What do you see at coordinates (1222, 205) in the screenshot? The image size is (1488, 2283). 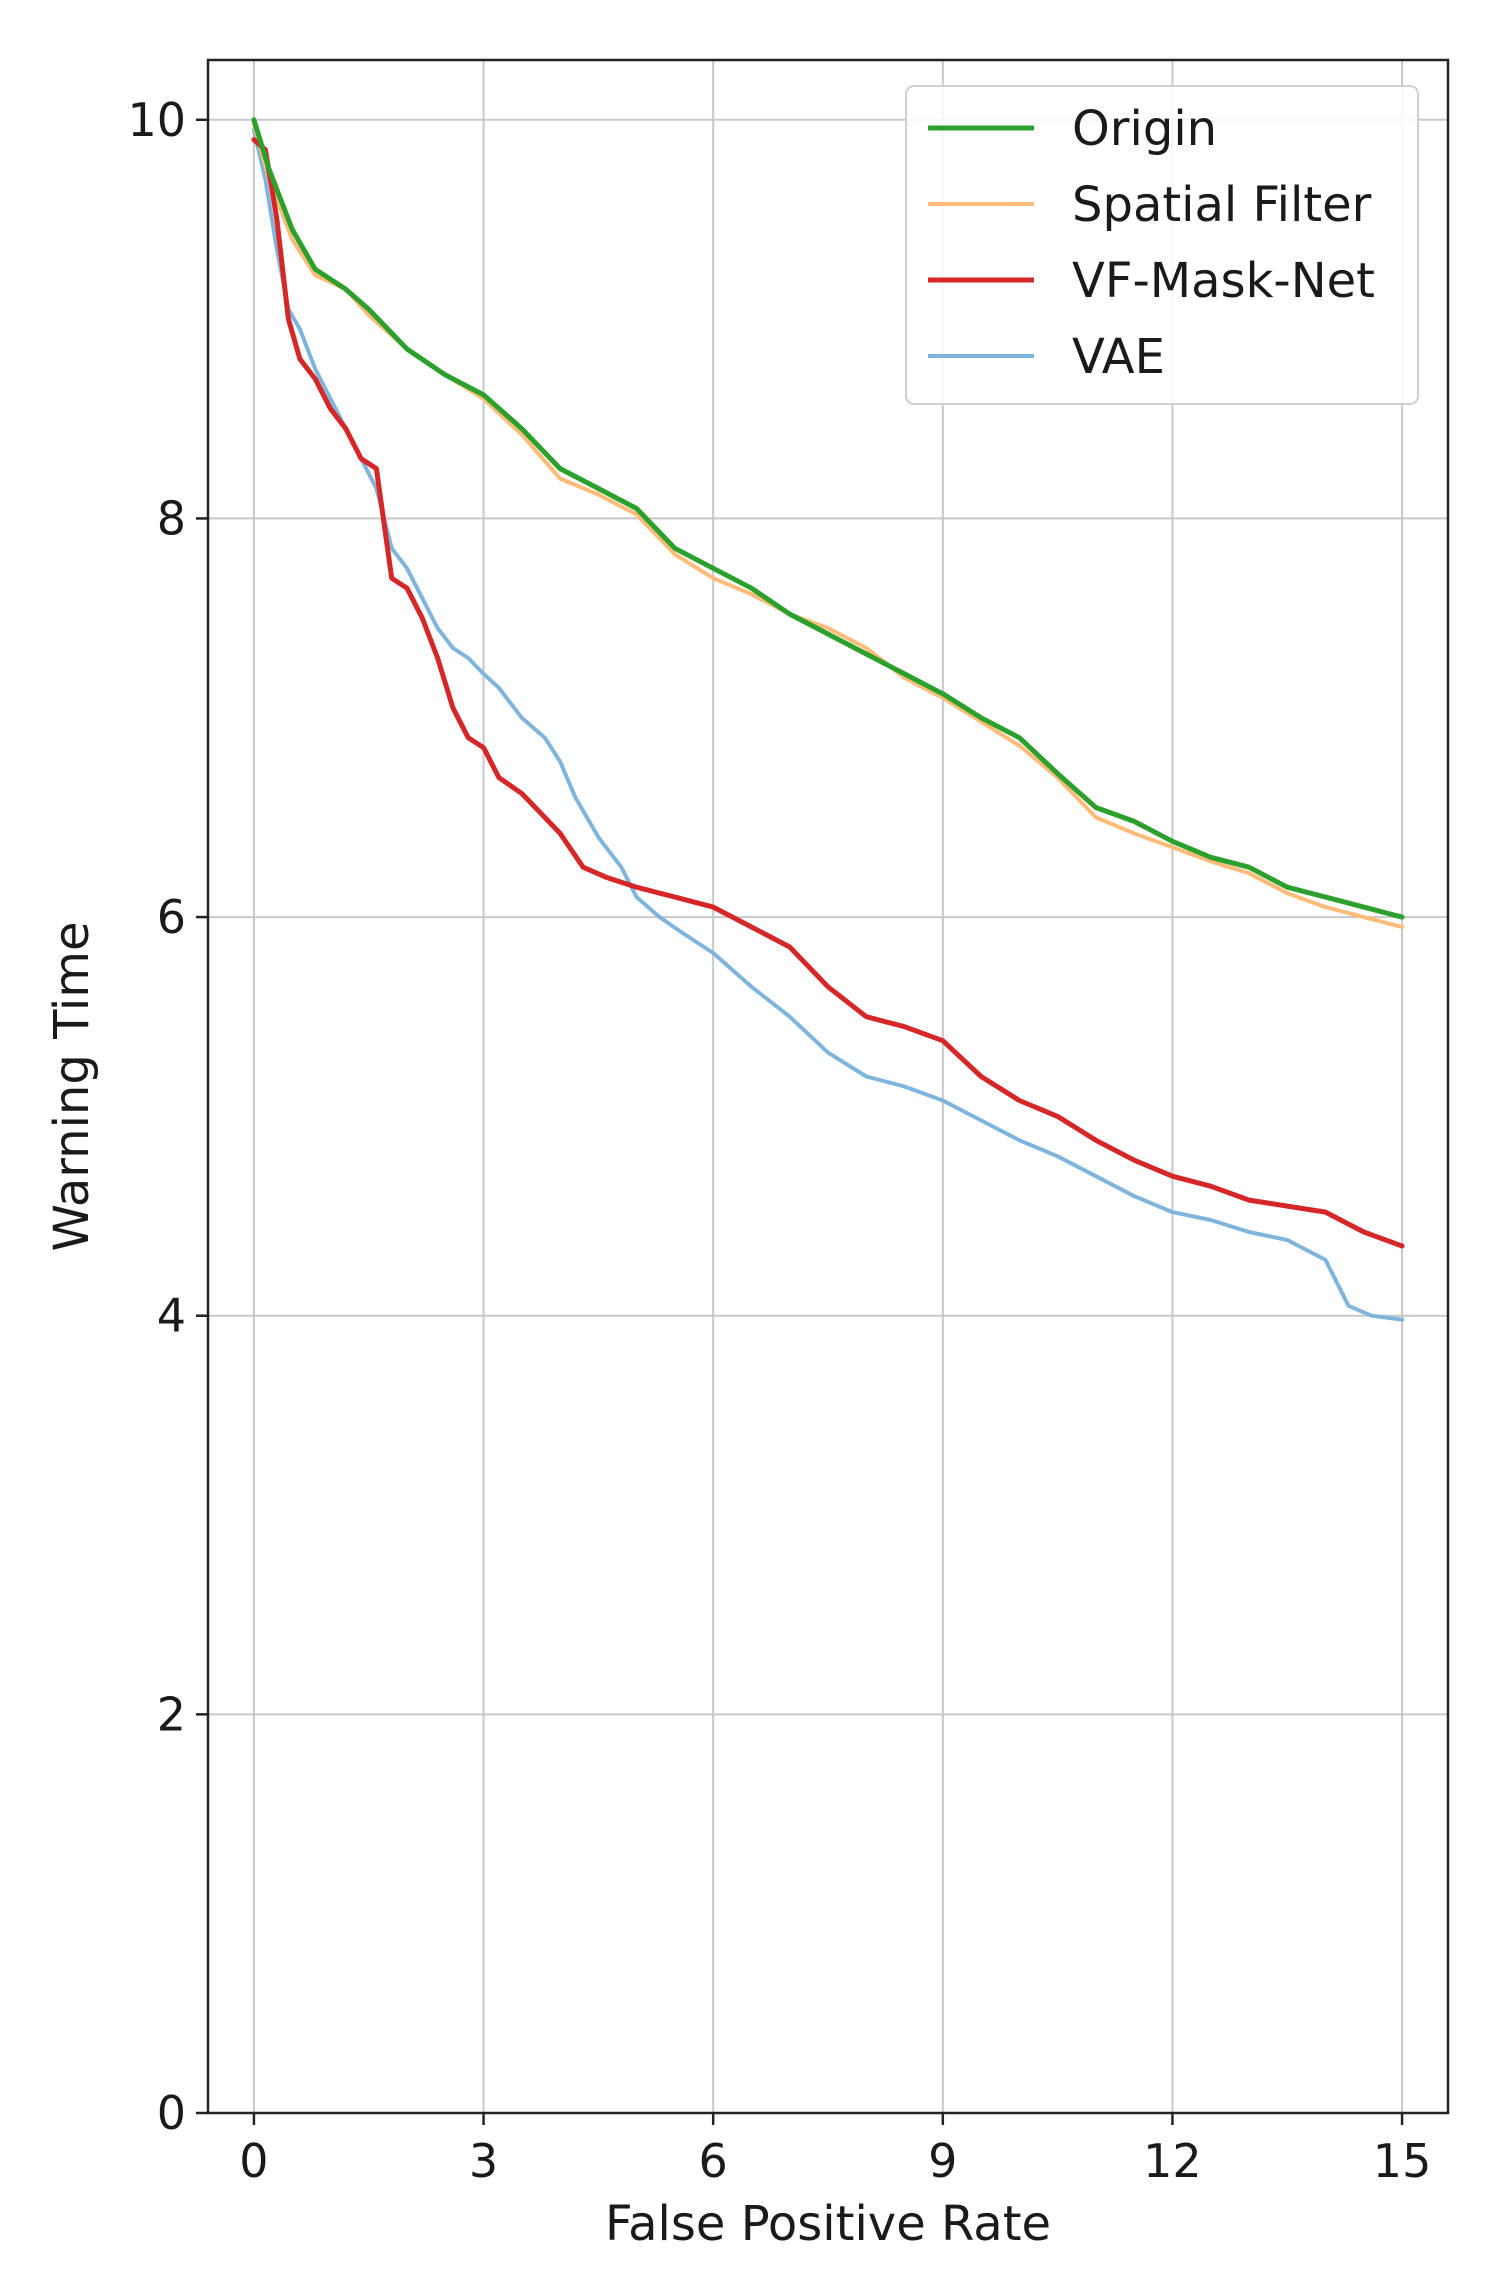 I see `legend-label: Spatial Filter` at bounding box center [1222, 205].